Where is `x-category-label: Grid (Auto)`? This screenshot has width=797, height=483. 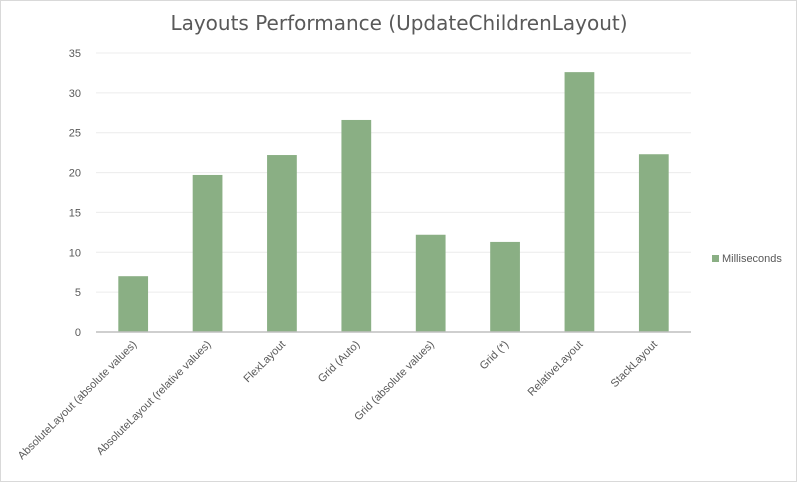 x-category-label: Grid (Auto) is located at coordinates (339, 362).